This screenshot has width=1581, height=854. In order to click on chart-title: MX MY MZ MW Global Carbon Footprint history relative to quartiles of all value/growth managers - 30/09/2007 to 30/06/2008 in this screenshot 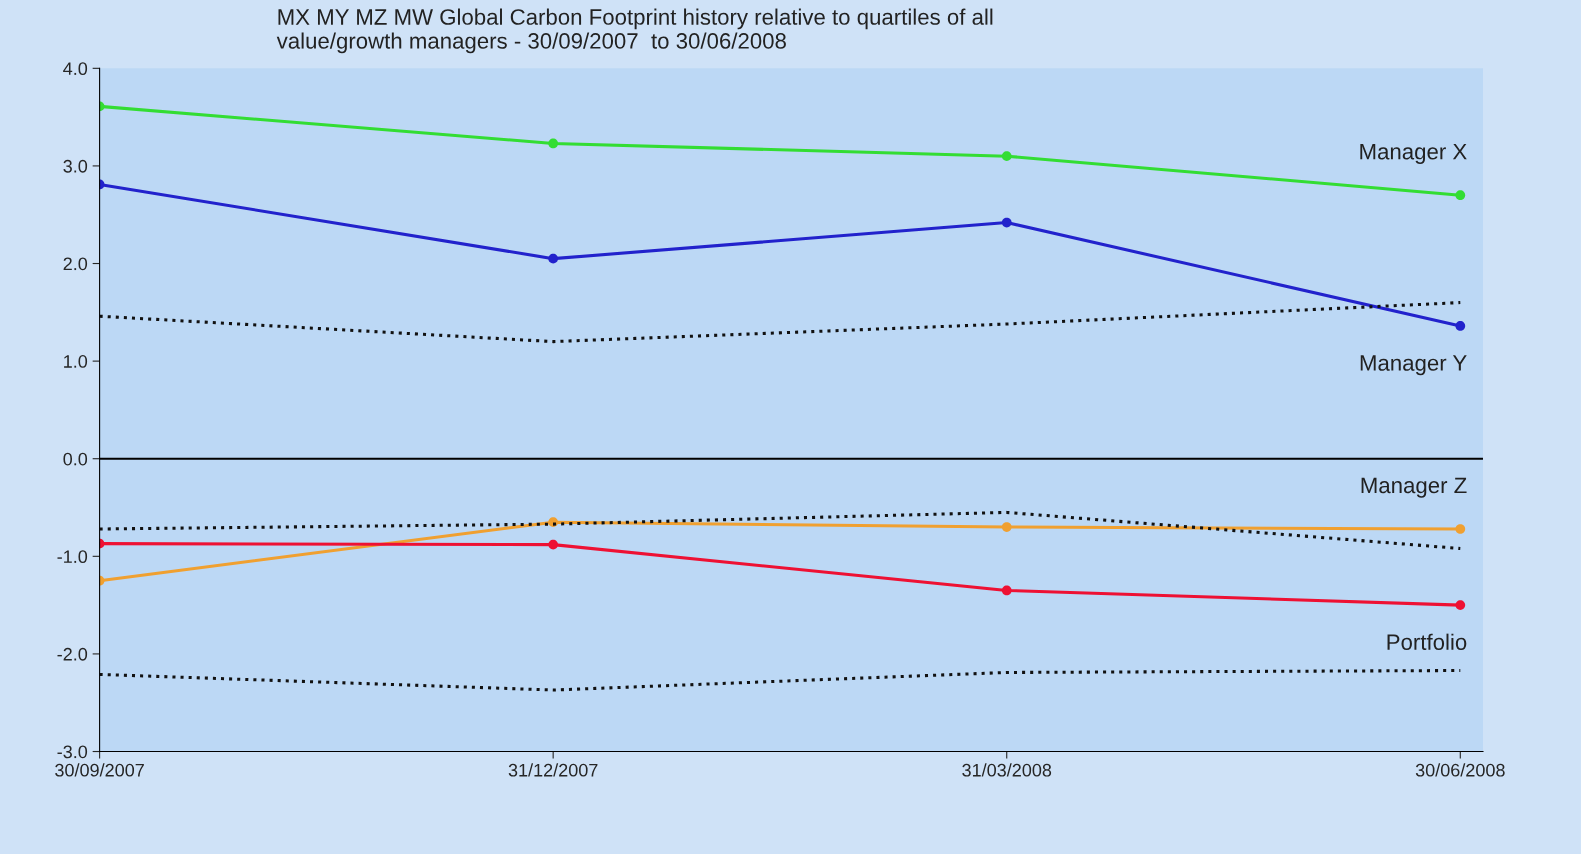, I will do `click(634, 31)`.